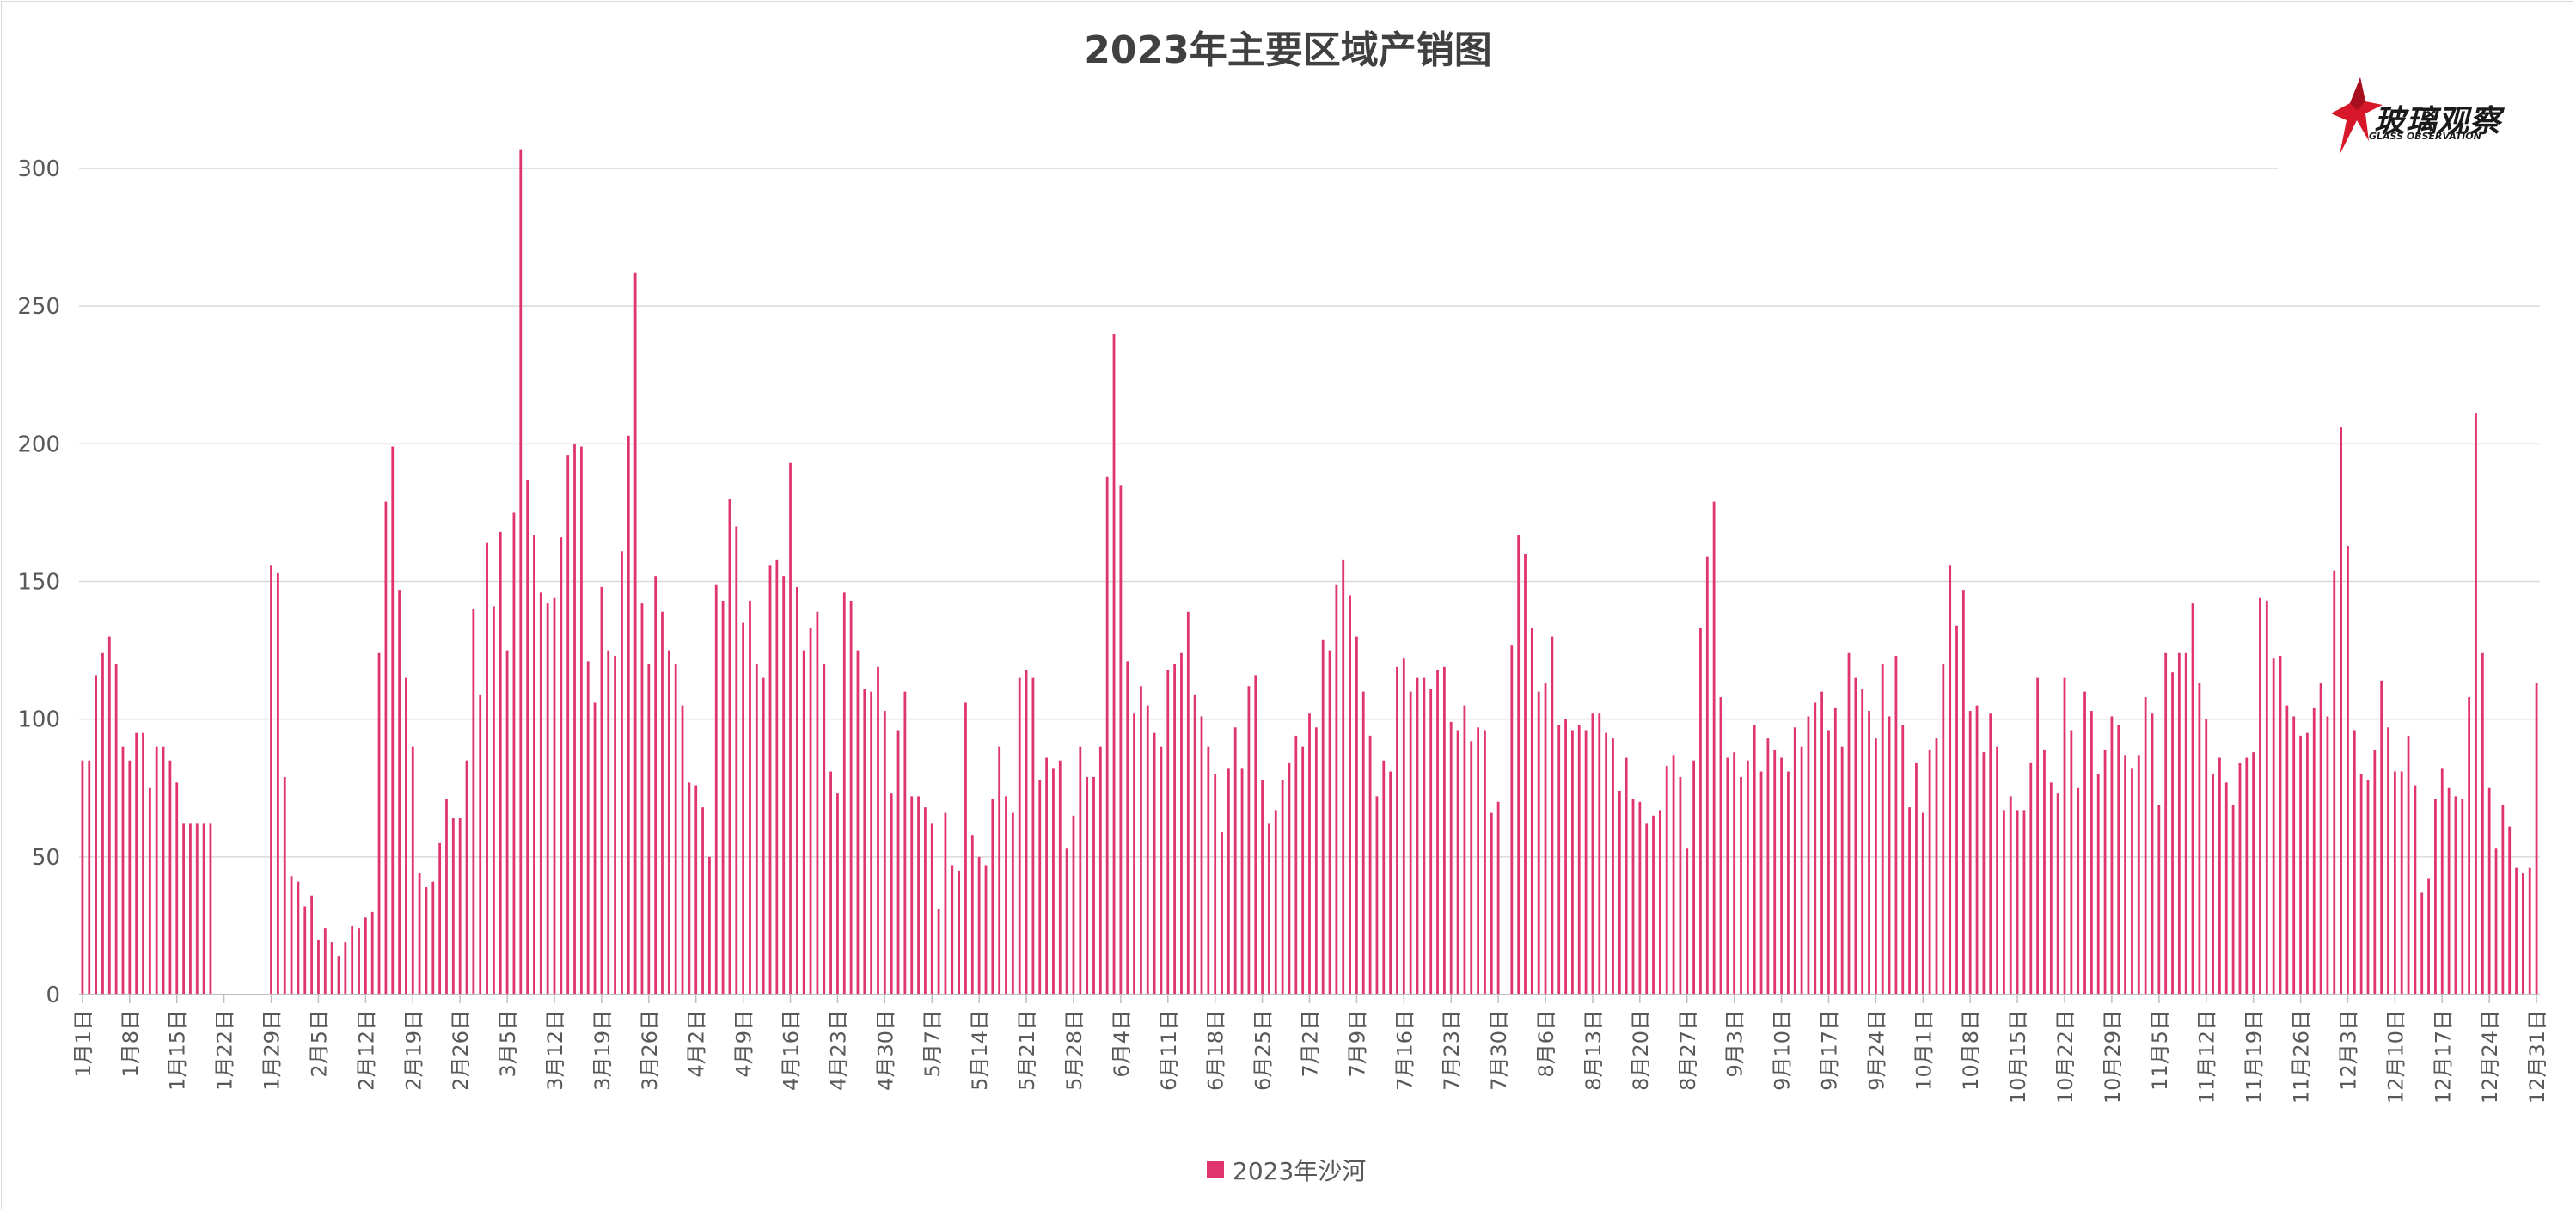  What do you see at coordinates (1735, 1044) in the screenshot?
I see `x-tick-label: 9月3日` at bounding box center [1735, 1044].